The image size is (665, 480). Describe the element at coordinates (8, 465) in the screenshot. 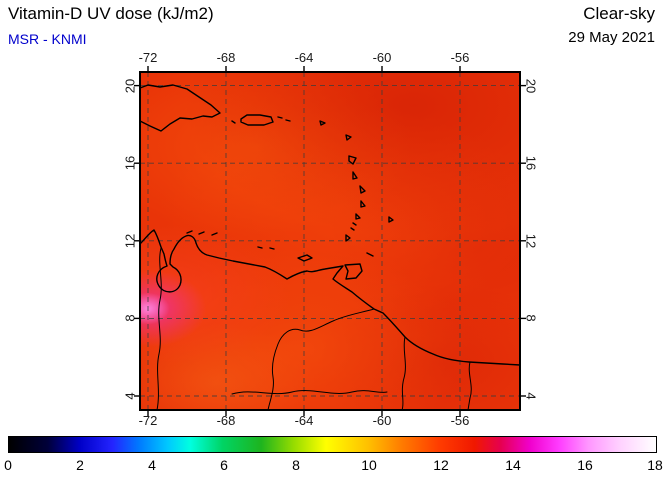

I see `colorbar-tick-label: 0` at that location.